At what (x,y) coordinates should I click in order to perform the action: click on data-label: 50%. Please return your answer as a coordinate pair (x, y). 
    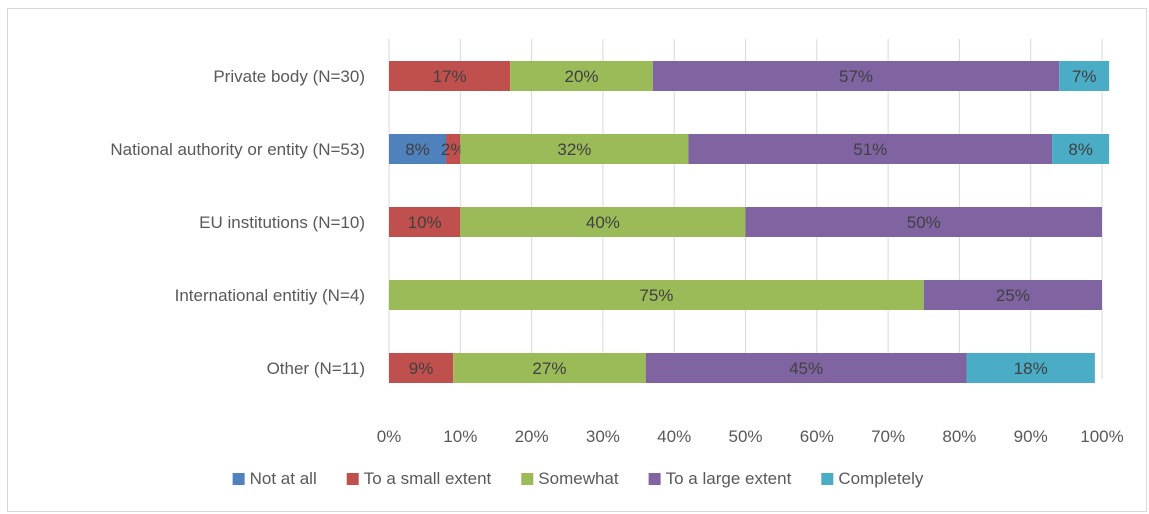
    Looking at the image, I should click on (924, 222).